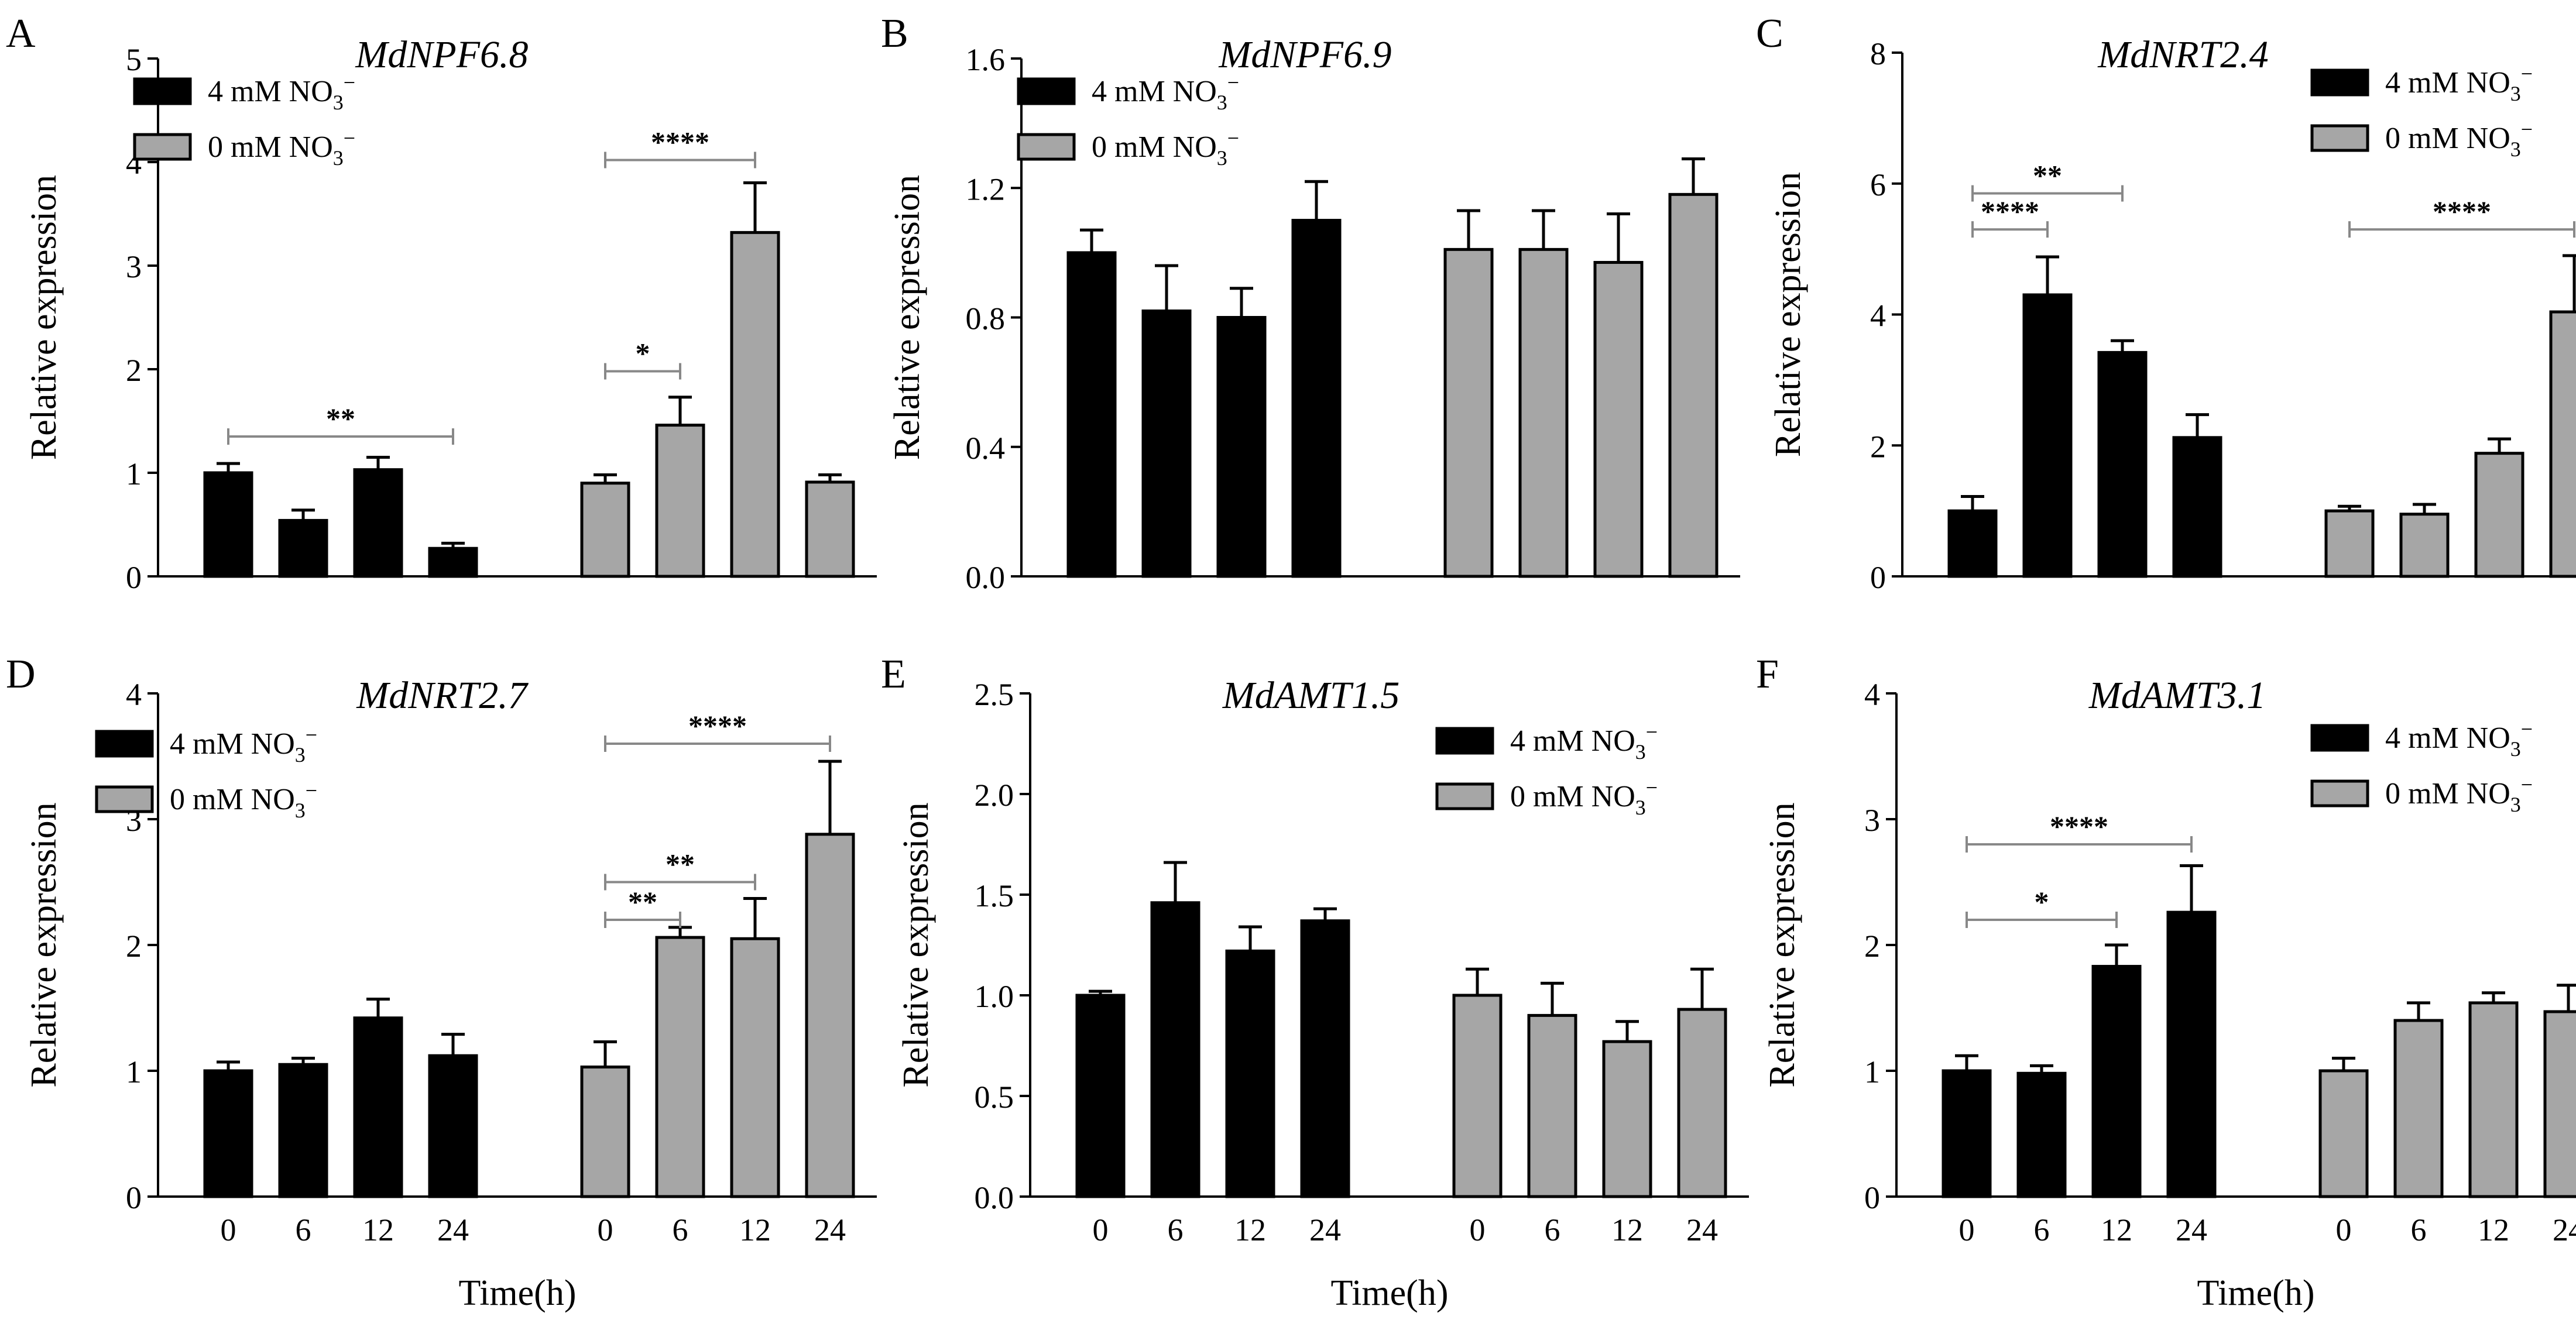 This screenshot has width=2576, height=1330. I want to click on y-tick-label: 5, so click(134, 60).